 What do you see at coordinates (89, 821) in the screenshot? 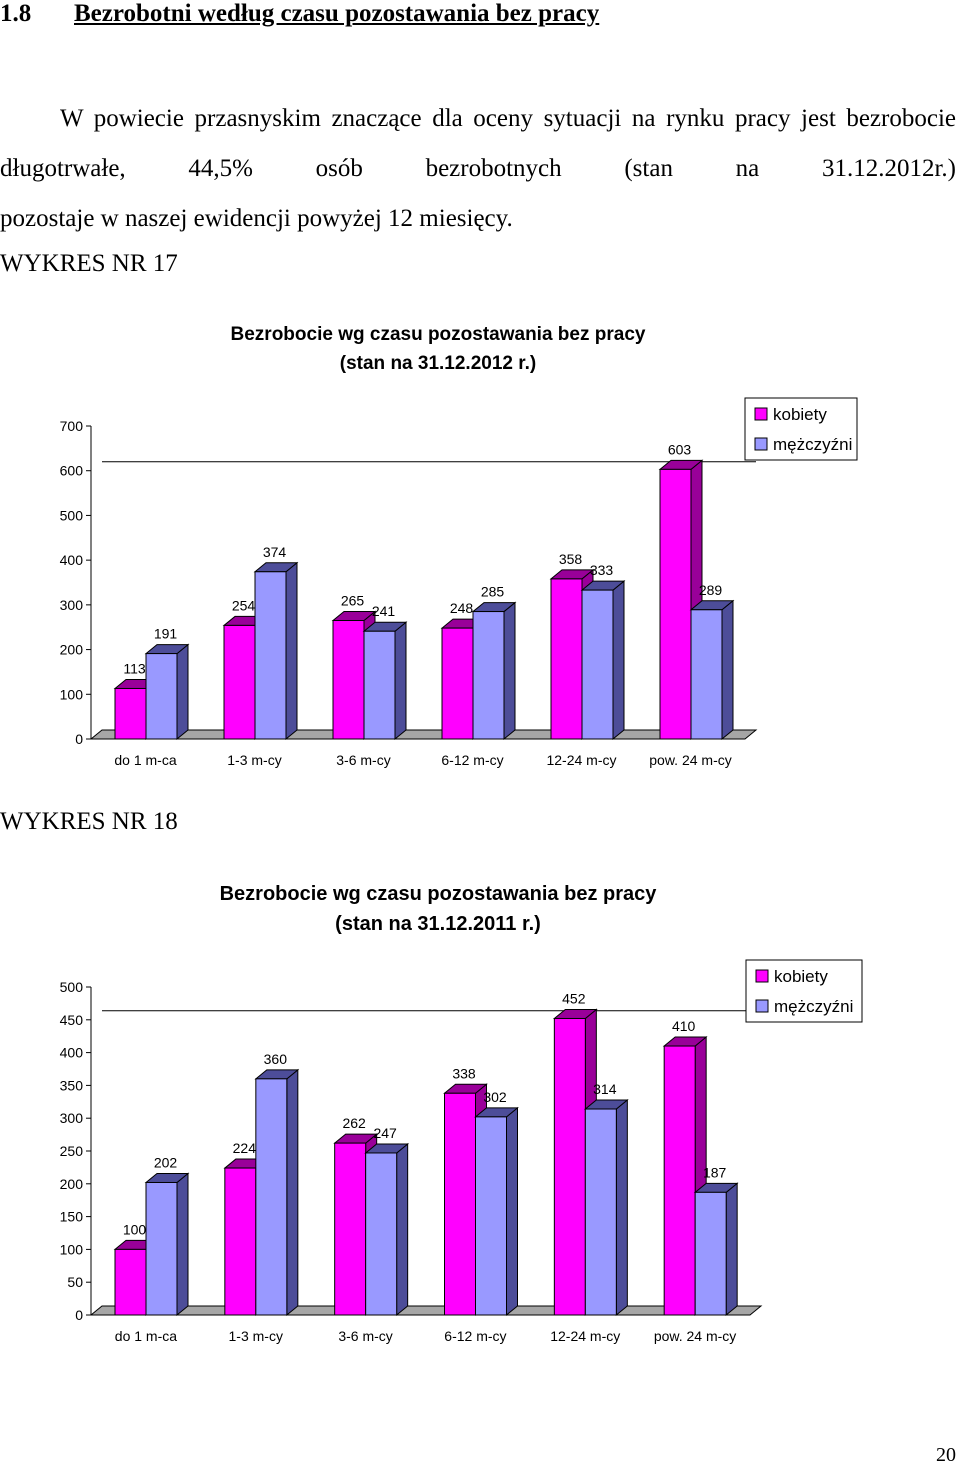
I see `figure-label-18: WYKRES NR 18` at bounding box center [89, 821].